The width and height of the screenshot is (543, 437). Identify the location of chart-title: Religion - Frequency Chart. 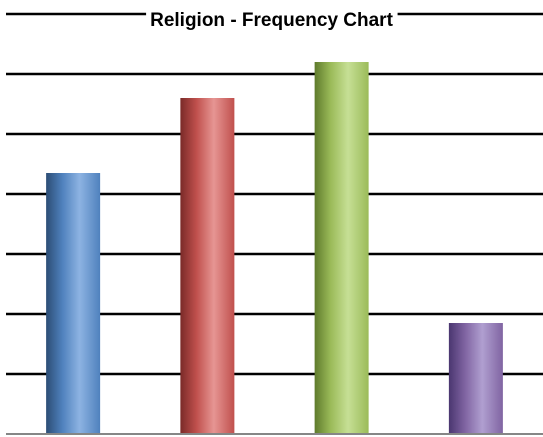
(271, 20).